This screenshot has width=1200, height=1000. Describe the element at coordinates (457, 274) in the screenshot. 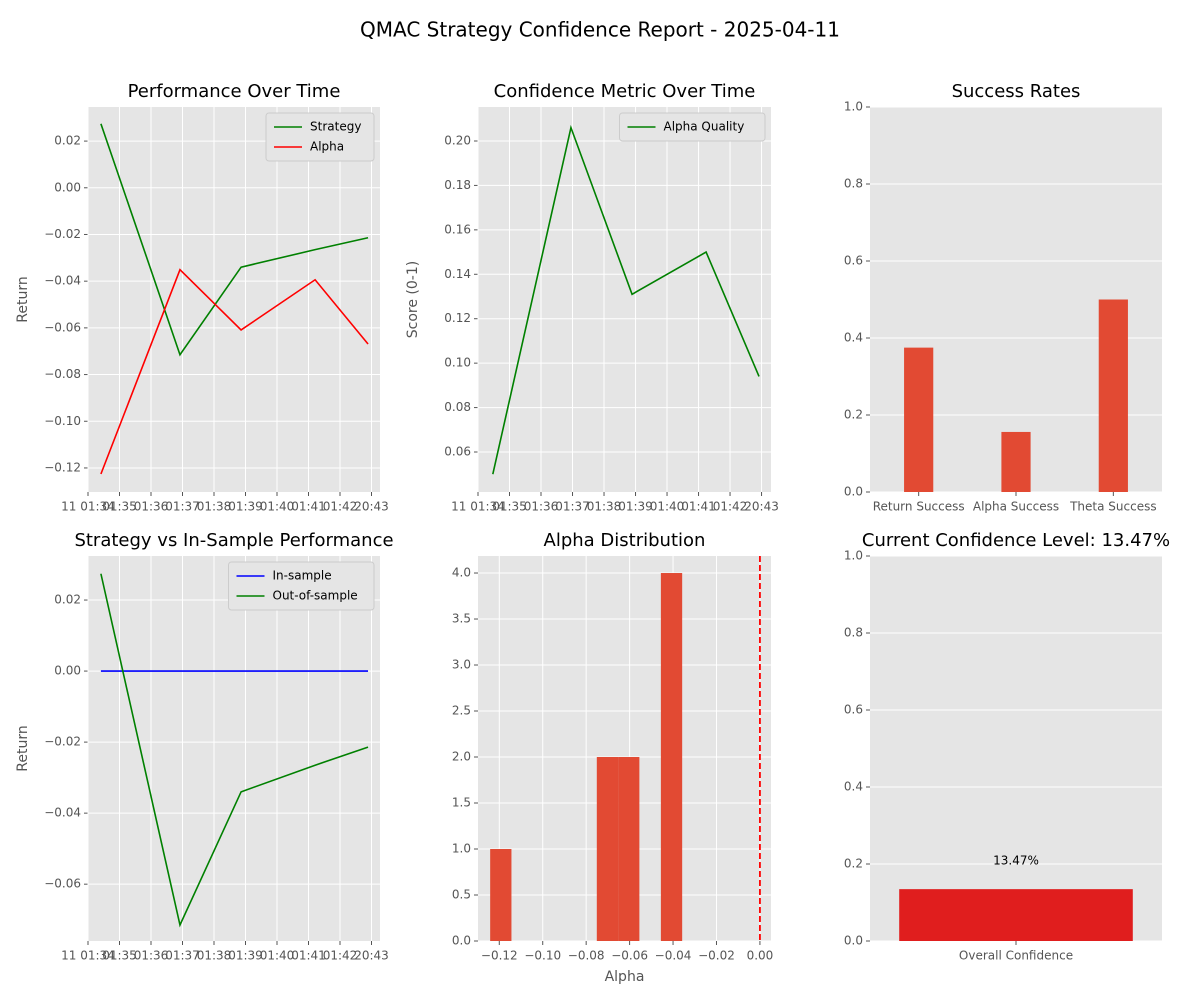

I see `y-tick-label: 0.14` at that location.